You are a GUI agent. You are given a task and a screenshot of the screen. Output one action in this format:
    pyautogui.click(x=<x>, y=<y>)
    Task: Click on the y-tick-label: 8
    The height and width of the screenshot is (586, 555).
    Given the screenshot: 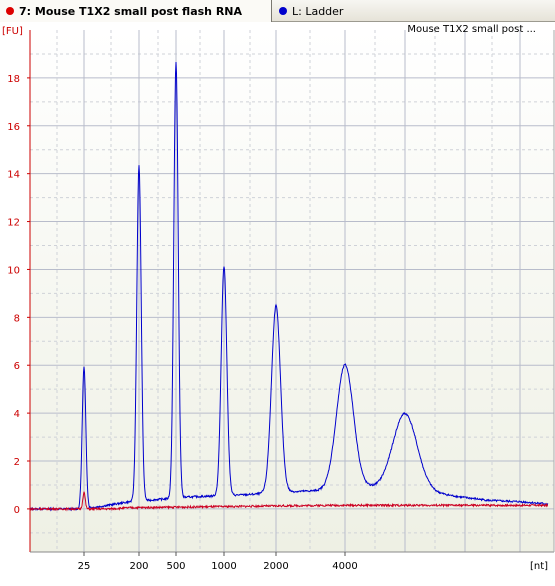 What is the action you would take?
    pyautogui.click(x=17, y=318)
    